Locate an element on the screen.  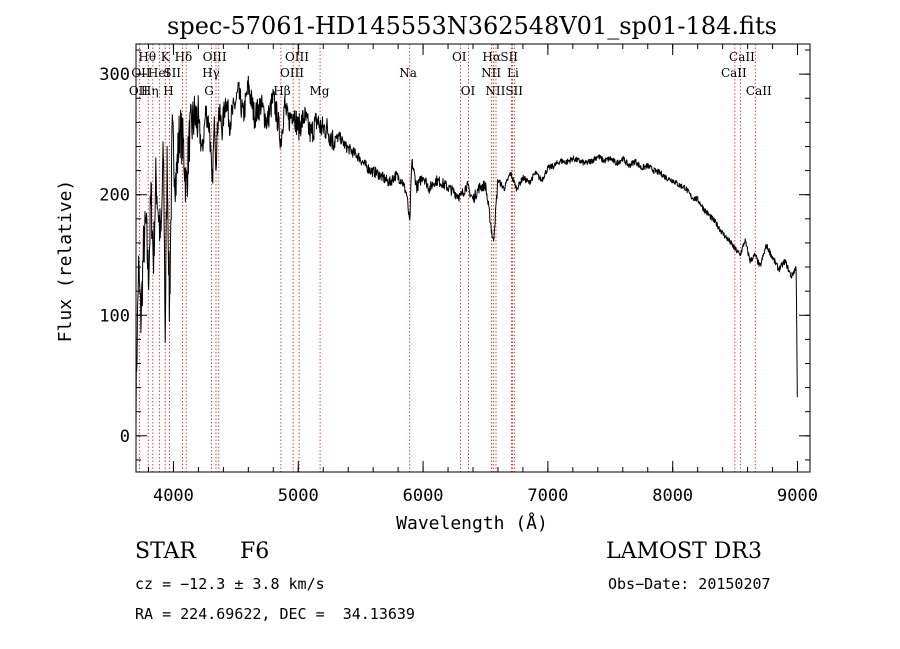
x-tick-label: 8000 is located at coordinates (672, 496).